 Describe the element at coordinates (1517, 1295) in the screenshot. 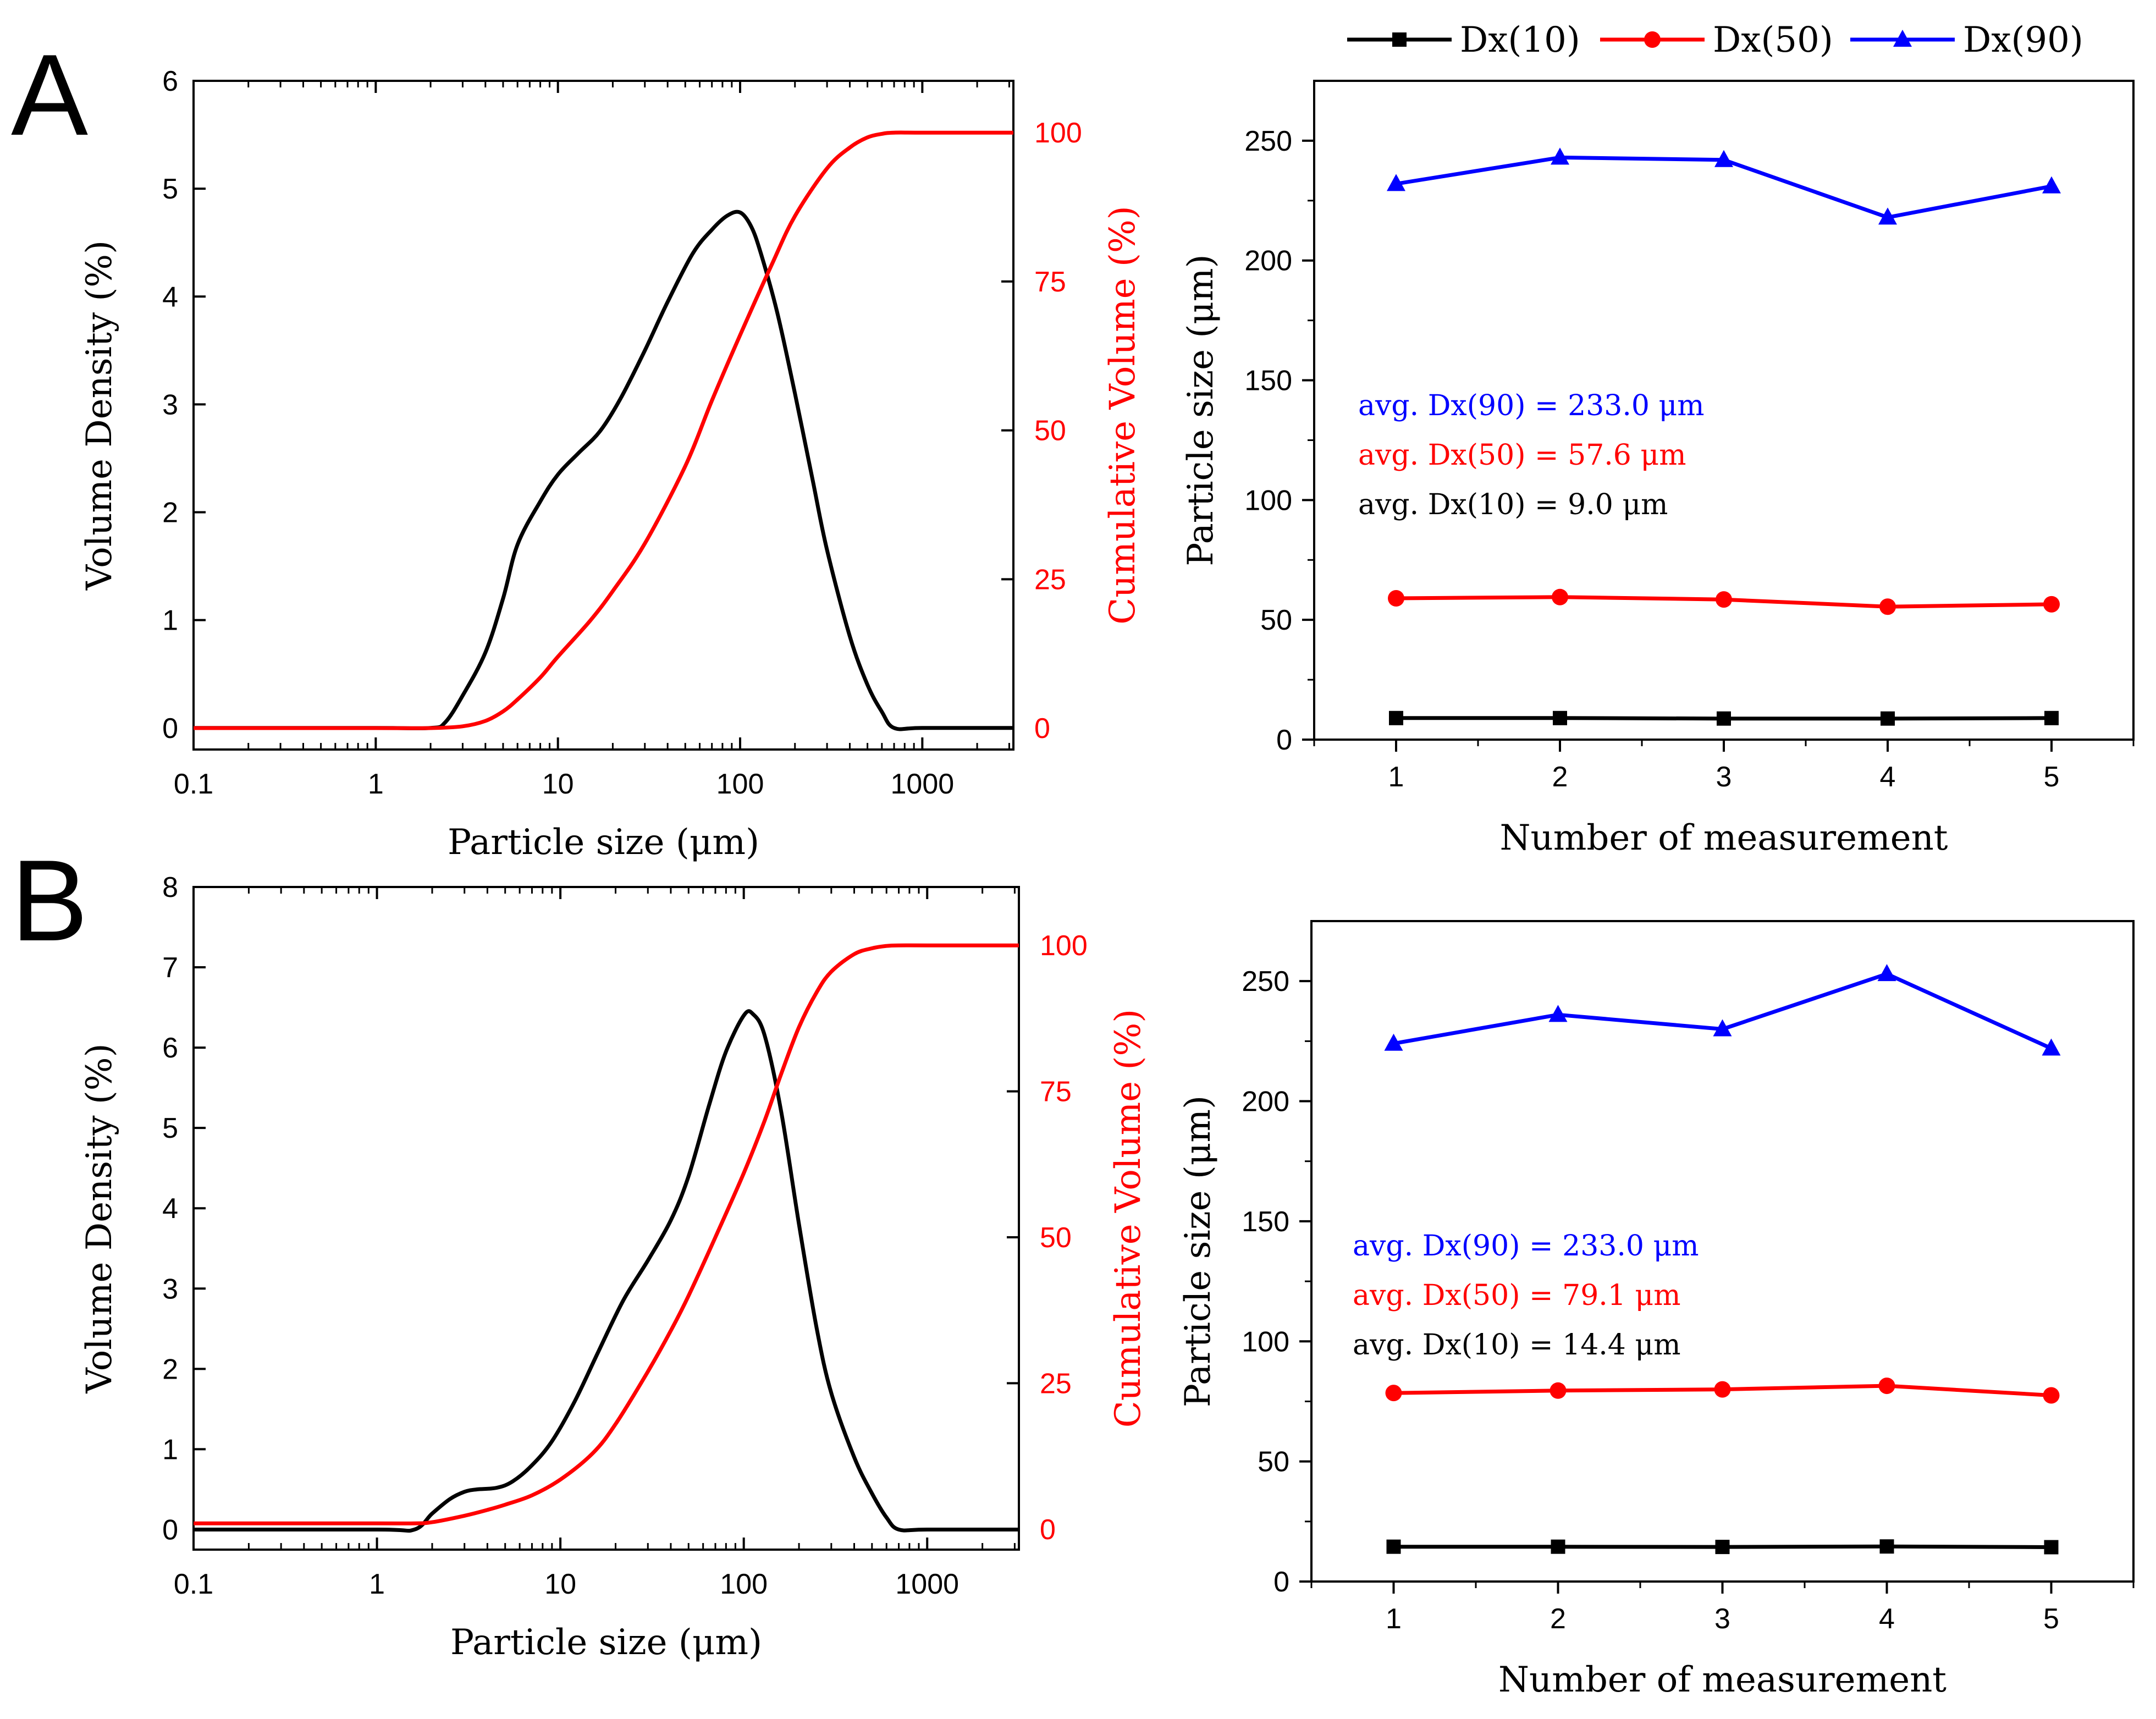

I see `avg-annotation: avg. Dx(50) = 79.1 μm` at that location.